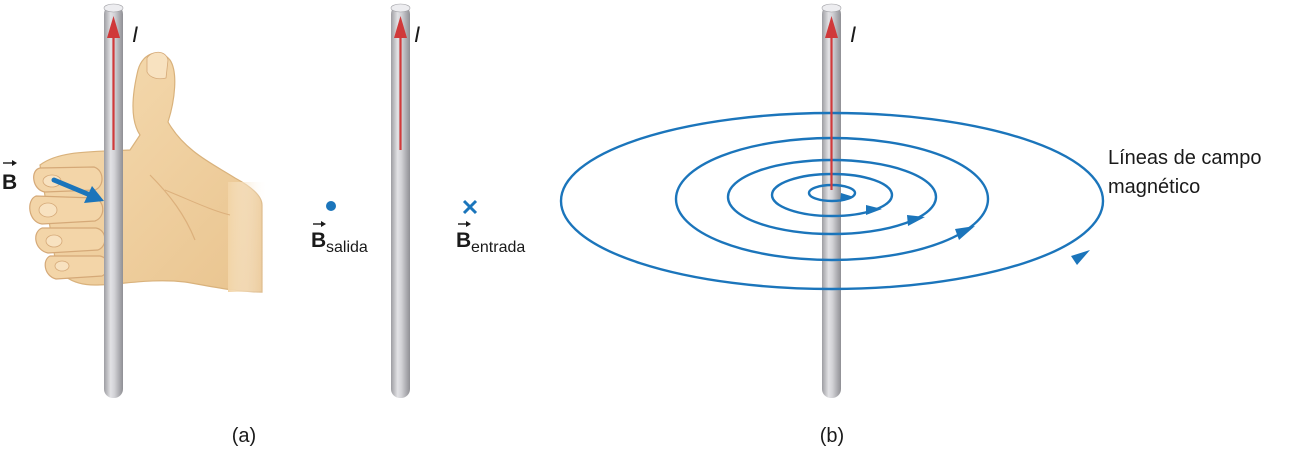  I want to click on panel-label-a: (a), so click(244, 436).